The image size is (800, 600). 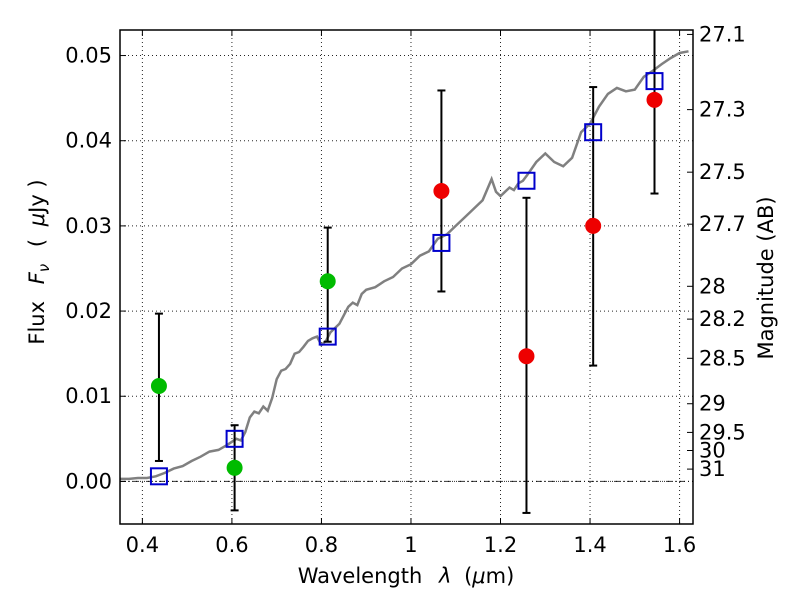 What do you see at coordinates (44, 268) in the screenshot?
I see `y-label-subscript: ν` at bounding box center [44, 268].